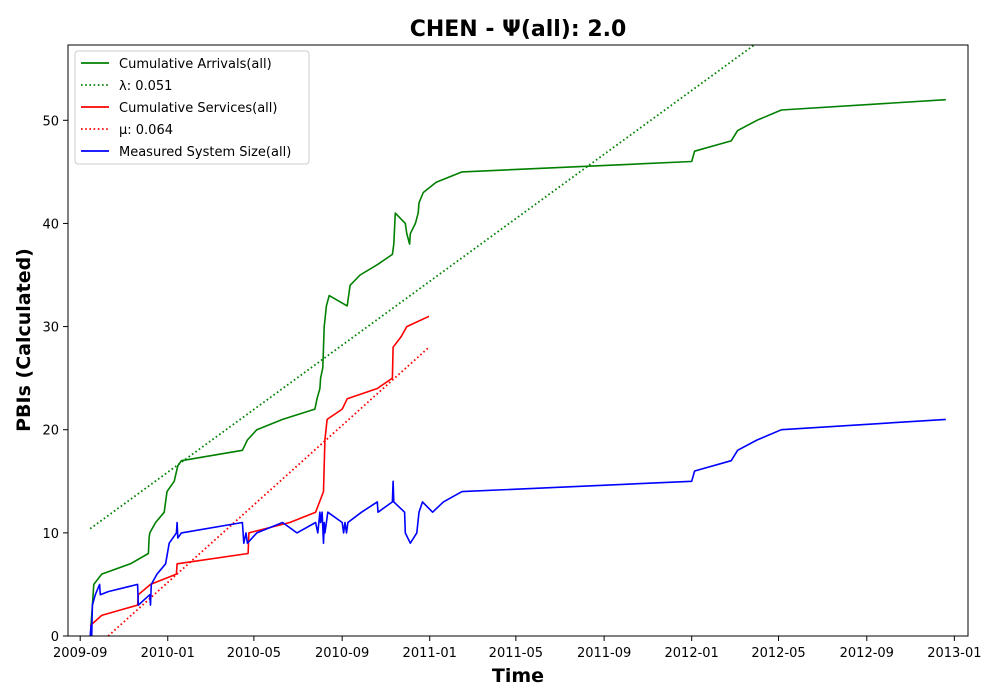  Describe the element at coordinates (50, 224) in the screenshot. I see `y-tick-label: 40` at that location.